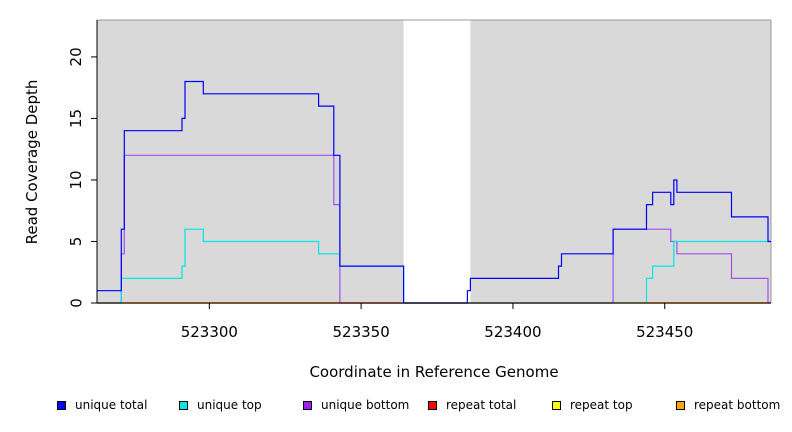  What do you see at coordinates (737, 405) in the screenshot?
I see `legend-label: repeat bottom` at bounding box center [737, 405].